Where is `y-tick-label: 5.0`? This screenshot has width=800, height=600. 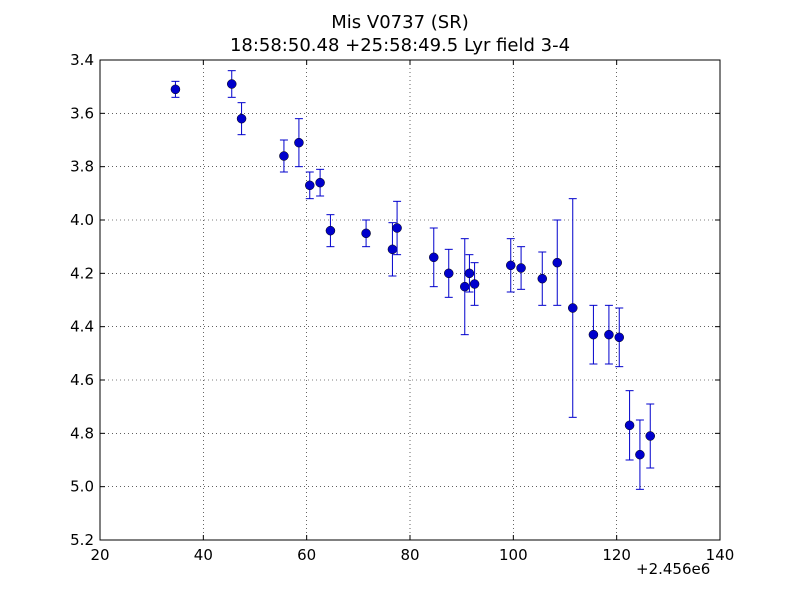 y-tick-label: 5.0 is located at coordinates (82, 487).